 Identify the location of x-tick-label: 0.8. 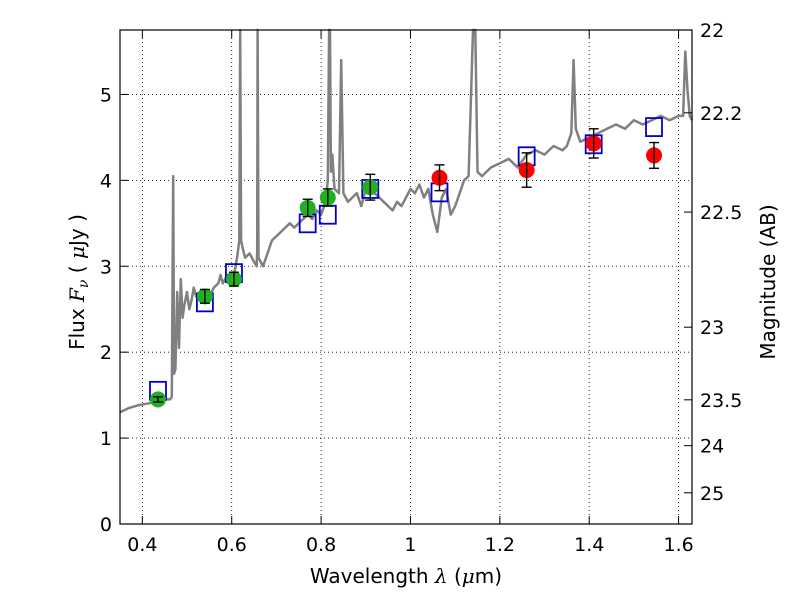
(321, 545).